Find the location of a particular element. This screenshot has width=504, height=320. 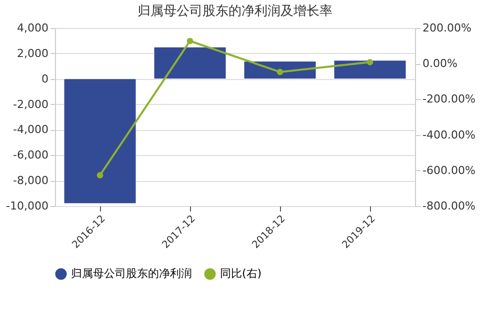

y2-tick-label: 0.00% is located at coordinates (440, 63).